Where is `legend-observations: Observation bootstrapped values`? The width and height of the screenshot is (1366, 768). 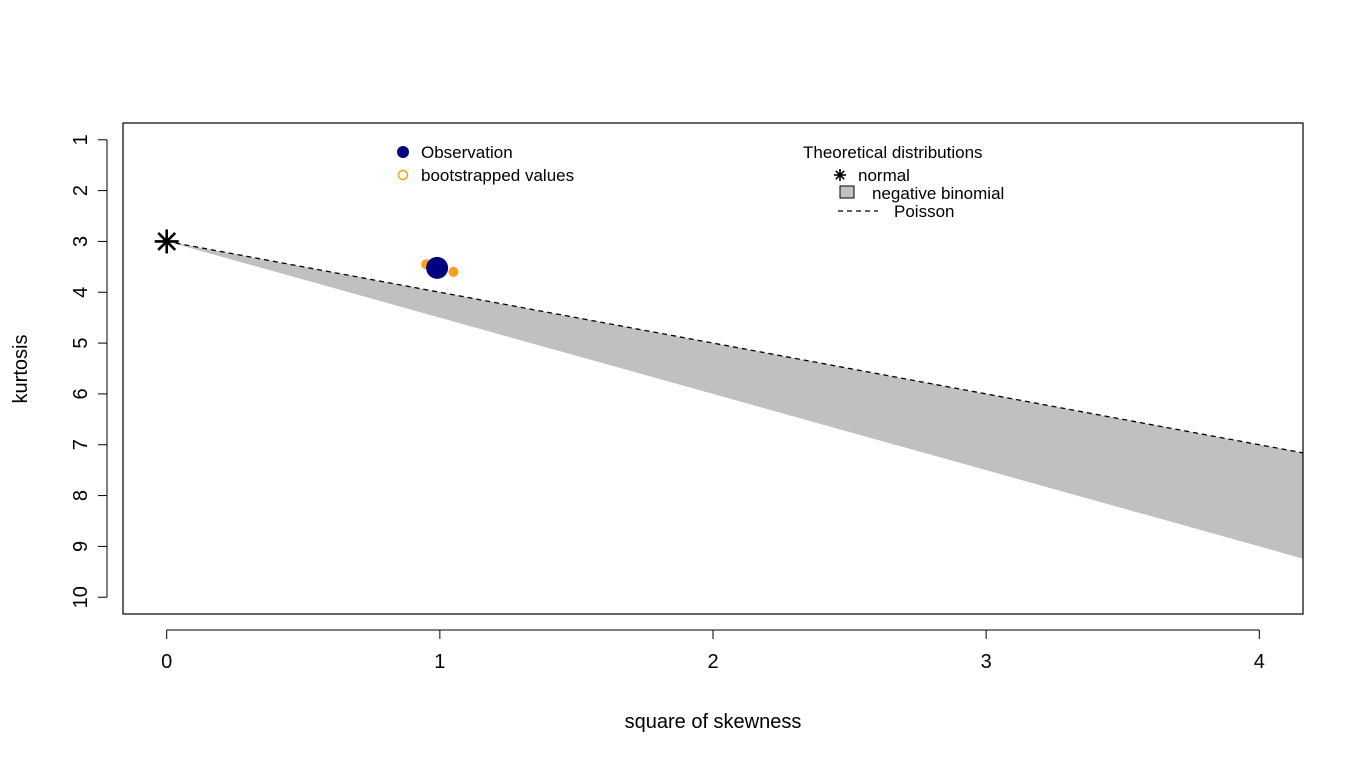 legend-observations: Observation bootstrapped values is located at coordinates (485, 164).